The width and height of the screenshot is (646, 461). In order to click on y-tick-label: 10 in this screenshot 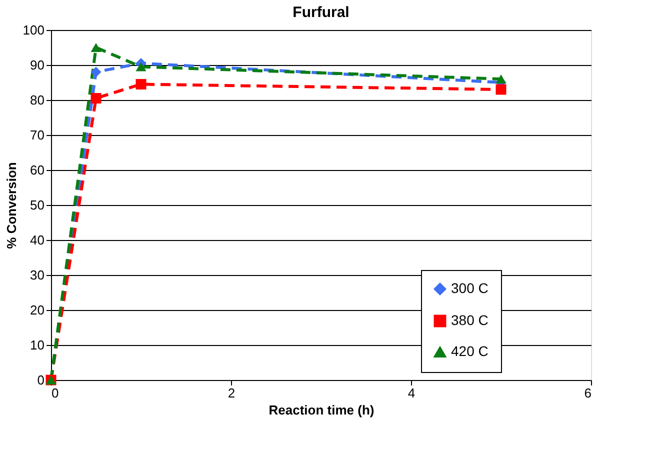, I will do `click(37, 345)`.